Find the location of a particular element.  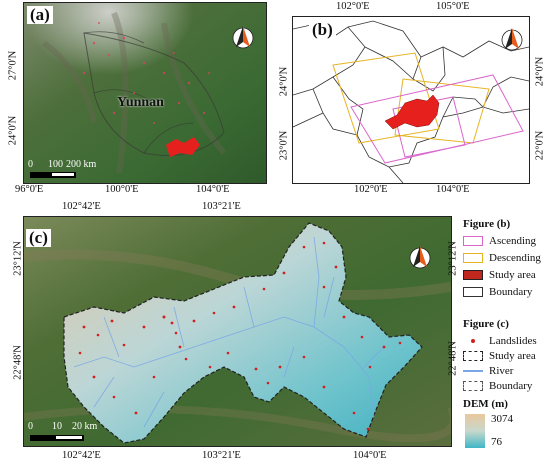

legend-b-boundary-label: Boundary is located at coordinates (511, 292).